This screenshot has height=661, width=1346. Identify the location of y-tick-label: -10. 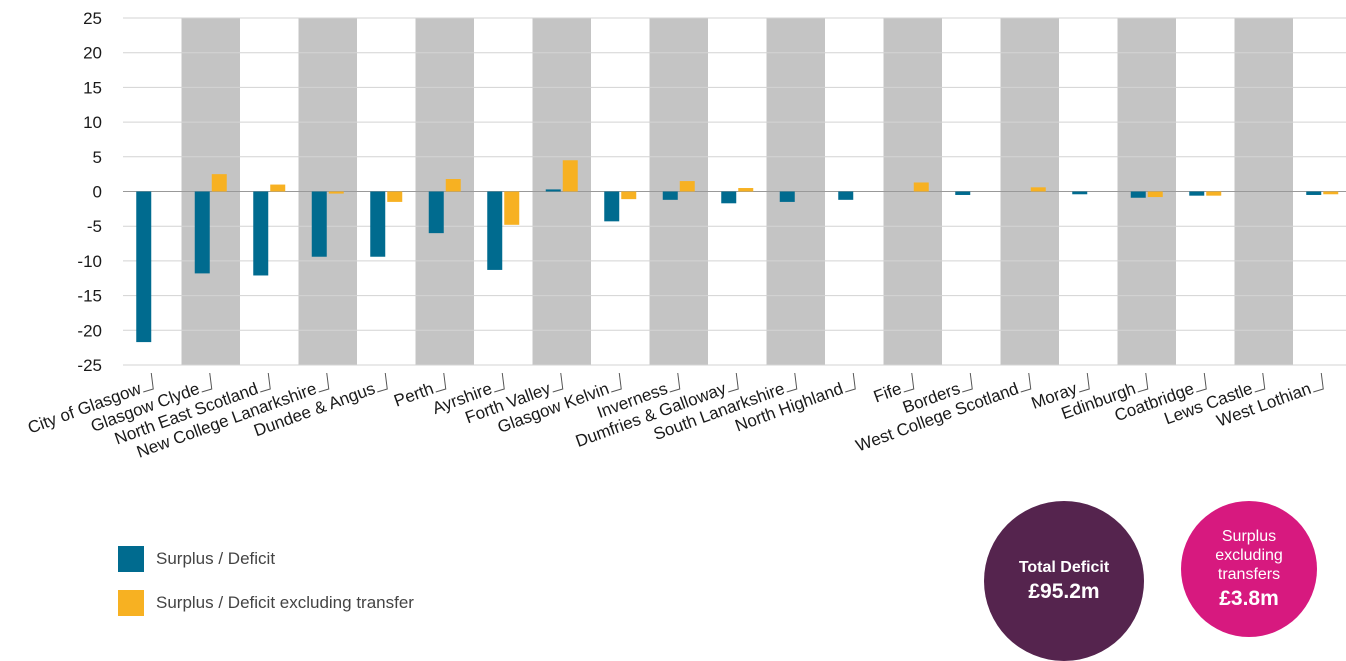
(89, 261).